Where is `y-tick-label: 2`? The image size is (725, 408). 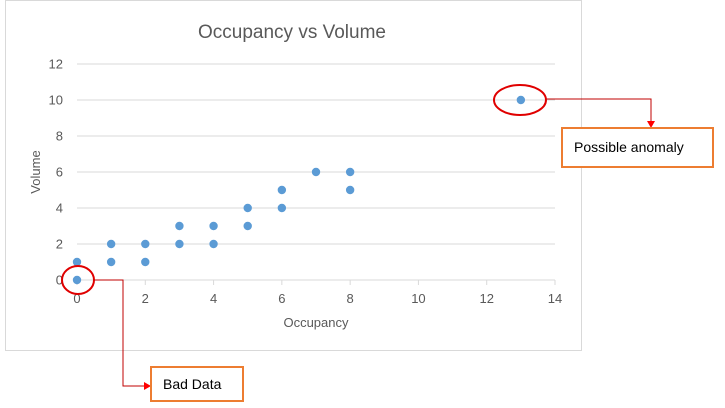
y-tick-label: 2 is located at coordinates (59, 244).